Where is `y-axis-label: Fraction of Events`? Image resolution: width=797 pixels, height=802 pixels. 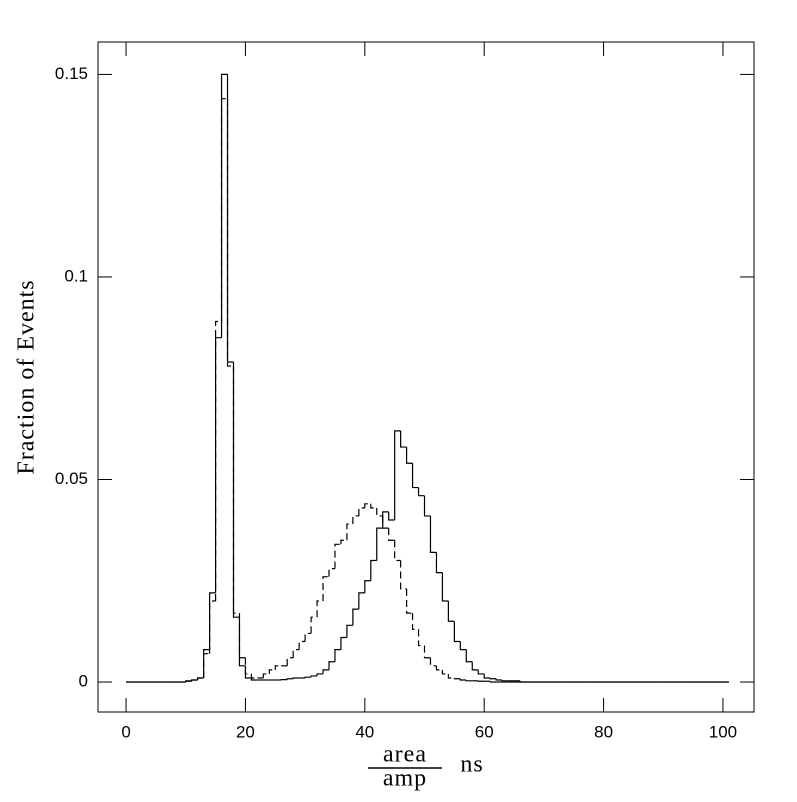
y-axis-label: Fraction of Events is located at coordinates (27, 376).